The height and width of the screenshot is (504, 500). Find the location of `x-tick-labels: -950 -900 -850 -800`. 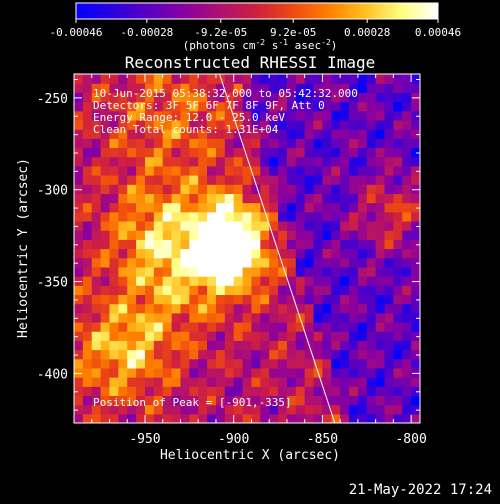

x-tick-labels: -950 -900 -850 -800 is located at coordinates (277, 439).